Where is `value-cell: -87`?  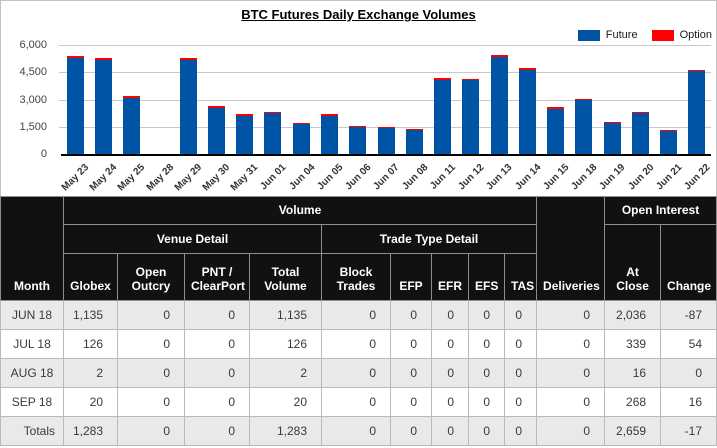 value-cell: -87 is located at coordinates (688, 315).